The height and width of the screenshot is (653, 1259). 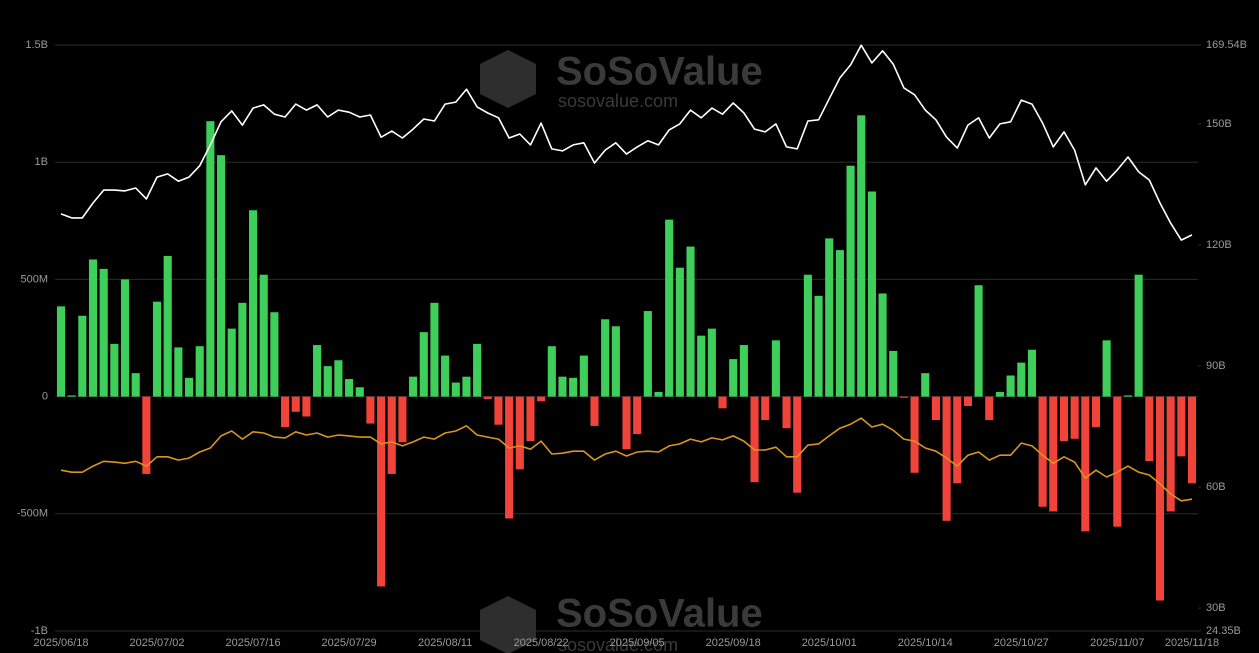 What do you see at coordinates (829, 643) in the screenshot?
I see `x-tick-label: 2025/10/01` at bounding box center [829, 643].